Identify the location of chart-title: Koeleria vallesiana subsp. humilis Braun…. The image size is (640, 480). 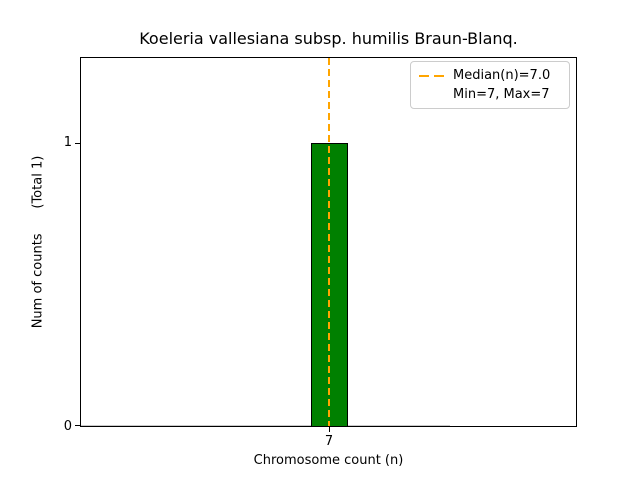
(328, 38).